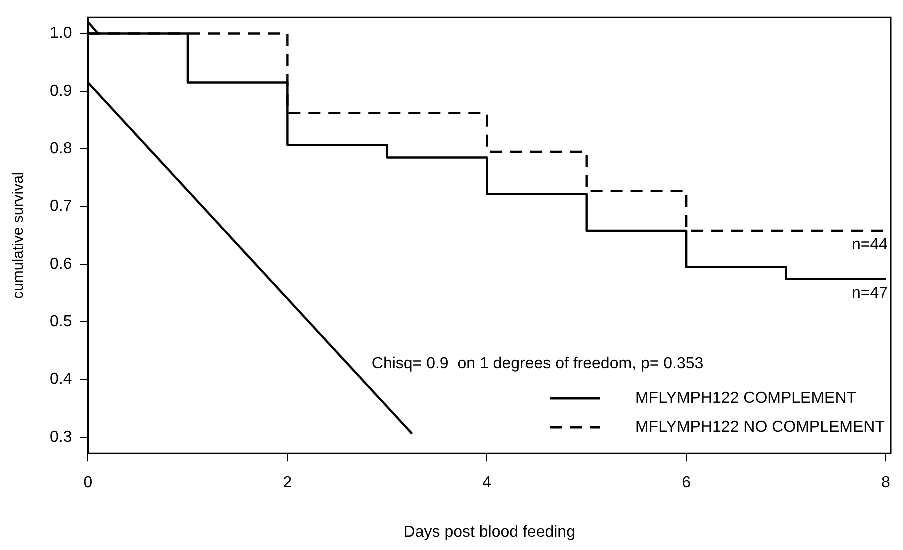 The image size is (903, 550). I want to click on x-tick-label: 8, so click(886, 483).